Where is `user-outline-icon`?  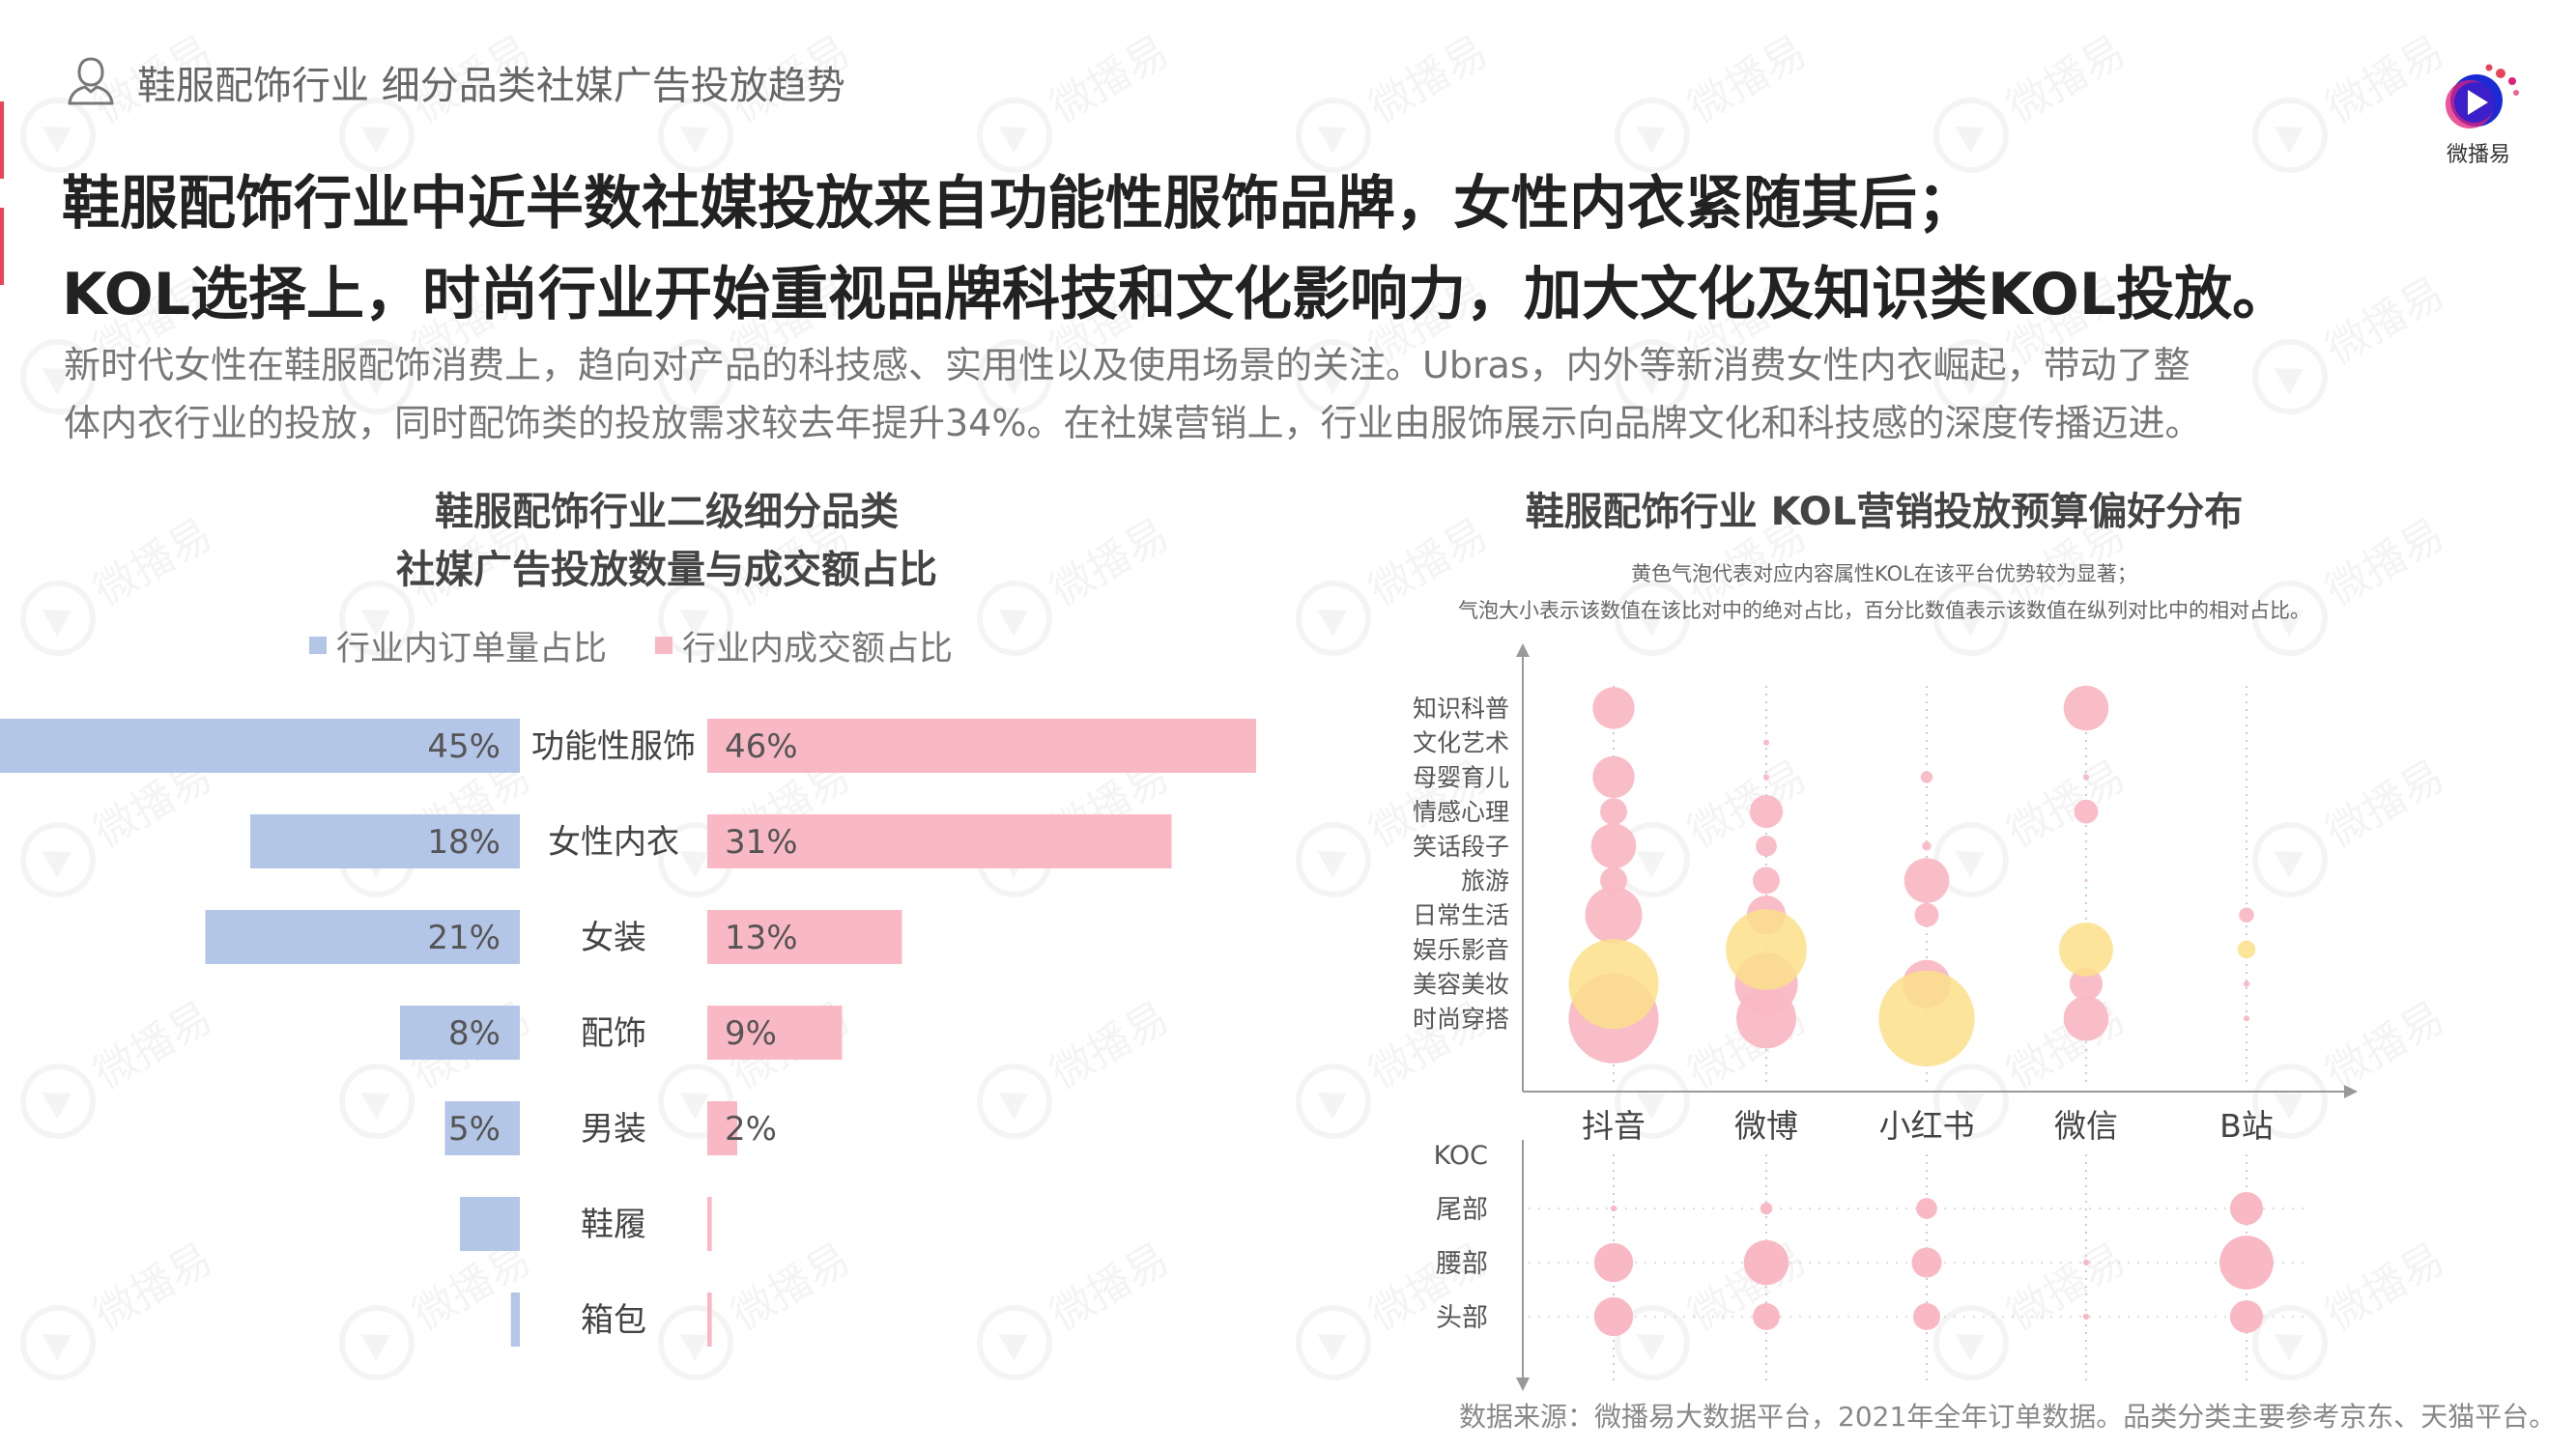
user-outline-icon is located at coordinates (91, 82).